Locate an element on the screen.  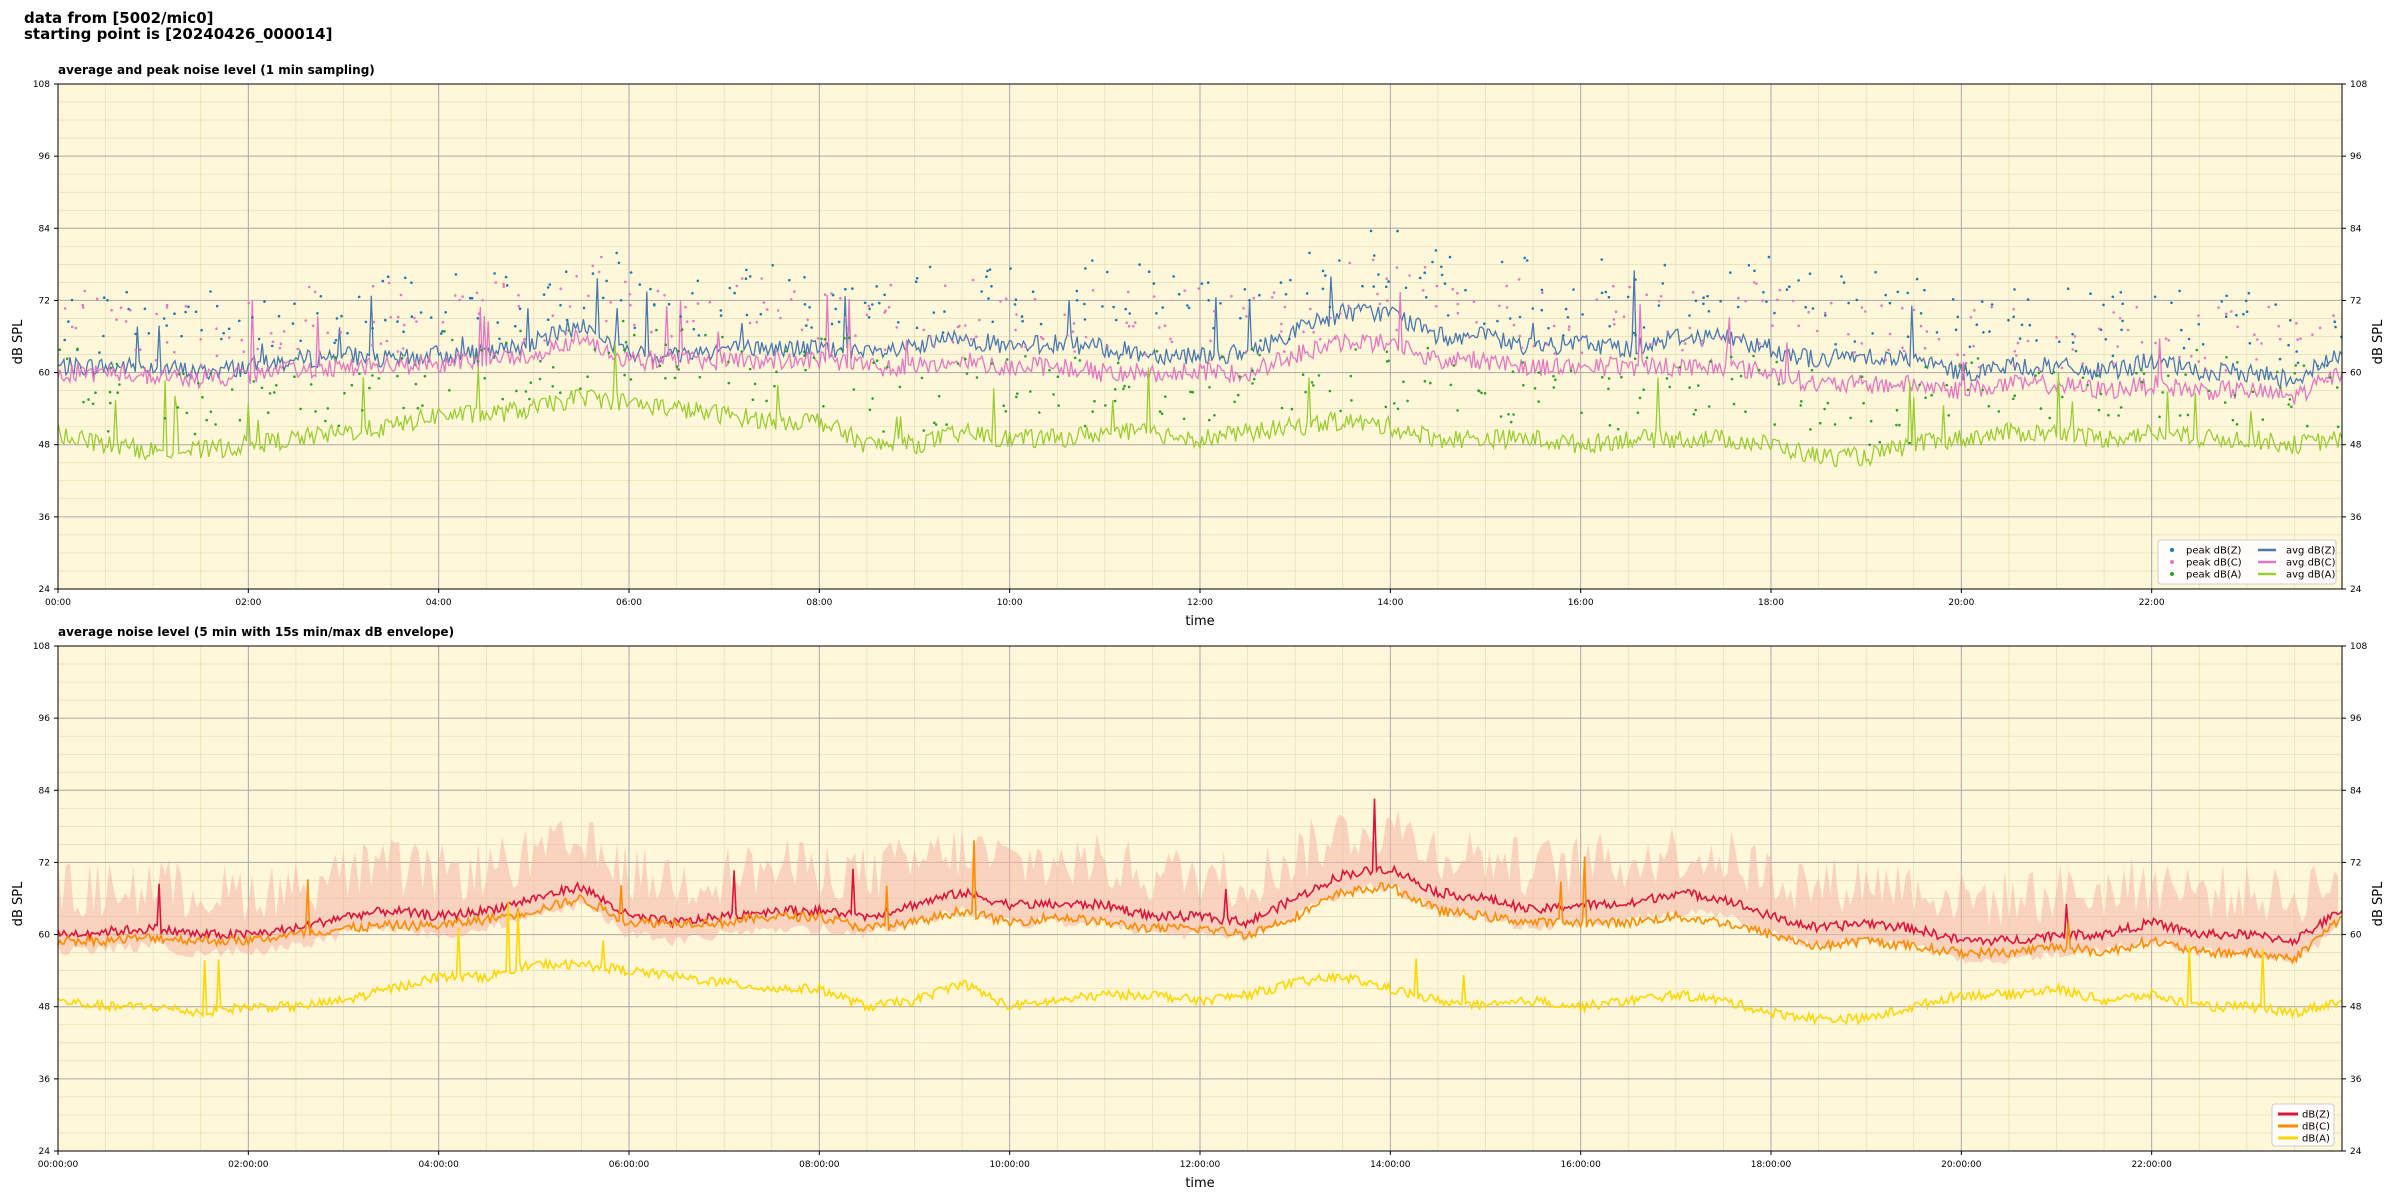
chart-2-xlabel: time is located at coordinates (1199, 1183).